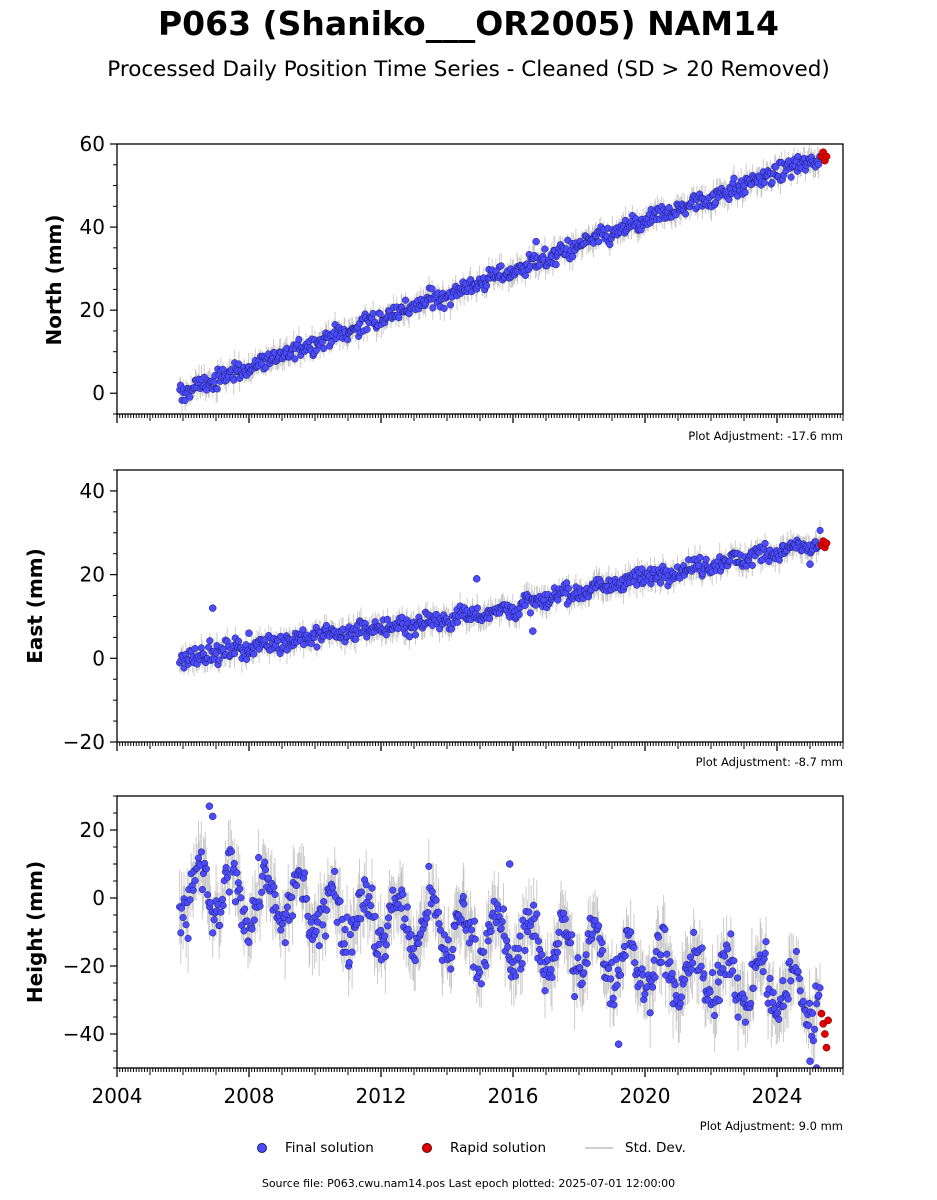 Image resolution: width=937 pixels, height=1200 pixels. Describe the element at coordinates (54, 280) in the screenshot. I see `north-axis-label: North (mm)` at that location.